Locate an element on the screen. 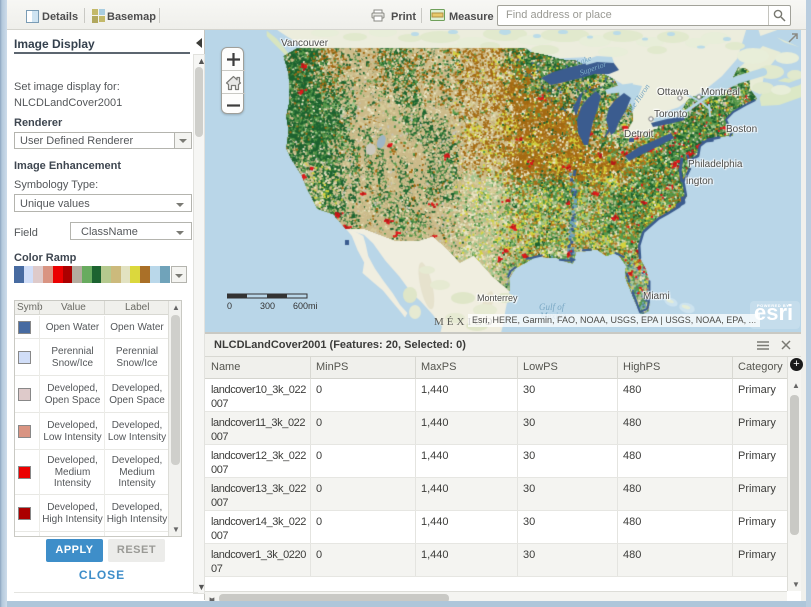  svg-text: 300 is located at coordinates (267, 306).